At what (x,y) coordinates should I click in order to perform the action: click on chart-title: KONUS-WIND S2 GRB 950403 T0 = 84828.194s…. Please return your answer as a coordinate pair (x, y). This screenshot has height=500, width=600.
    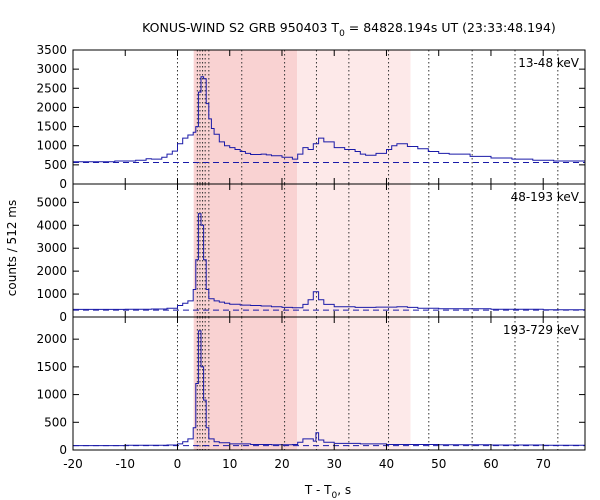
    Looking at the image, I should click on (349, 29).